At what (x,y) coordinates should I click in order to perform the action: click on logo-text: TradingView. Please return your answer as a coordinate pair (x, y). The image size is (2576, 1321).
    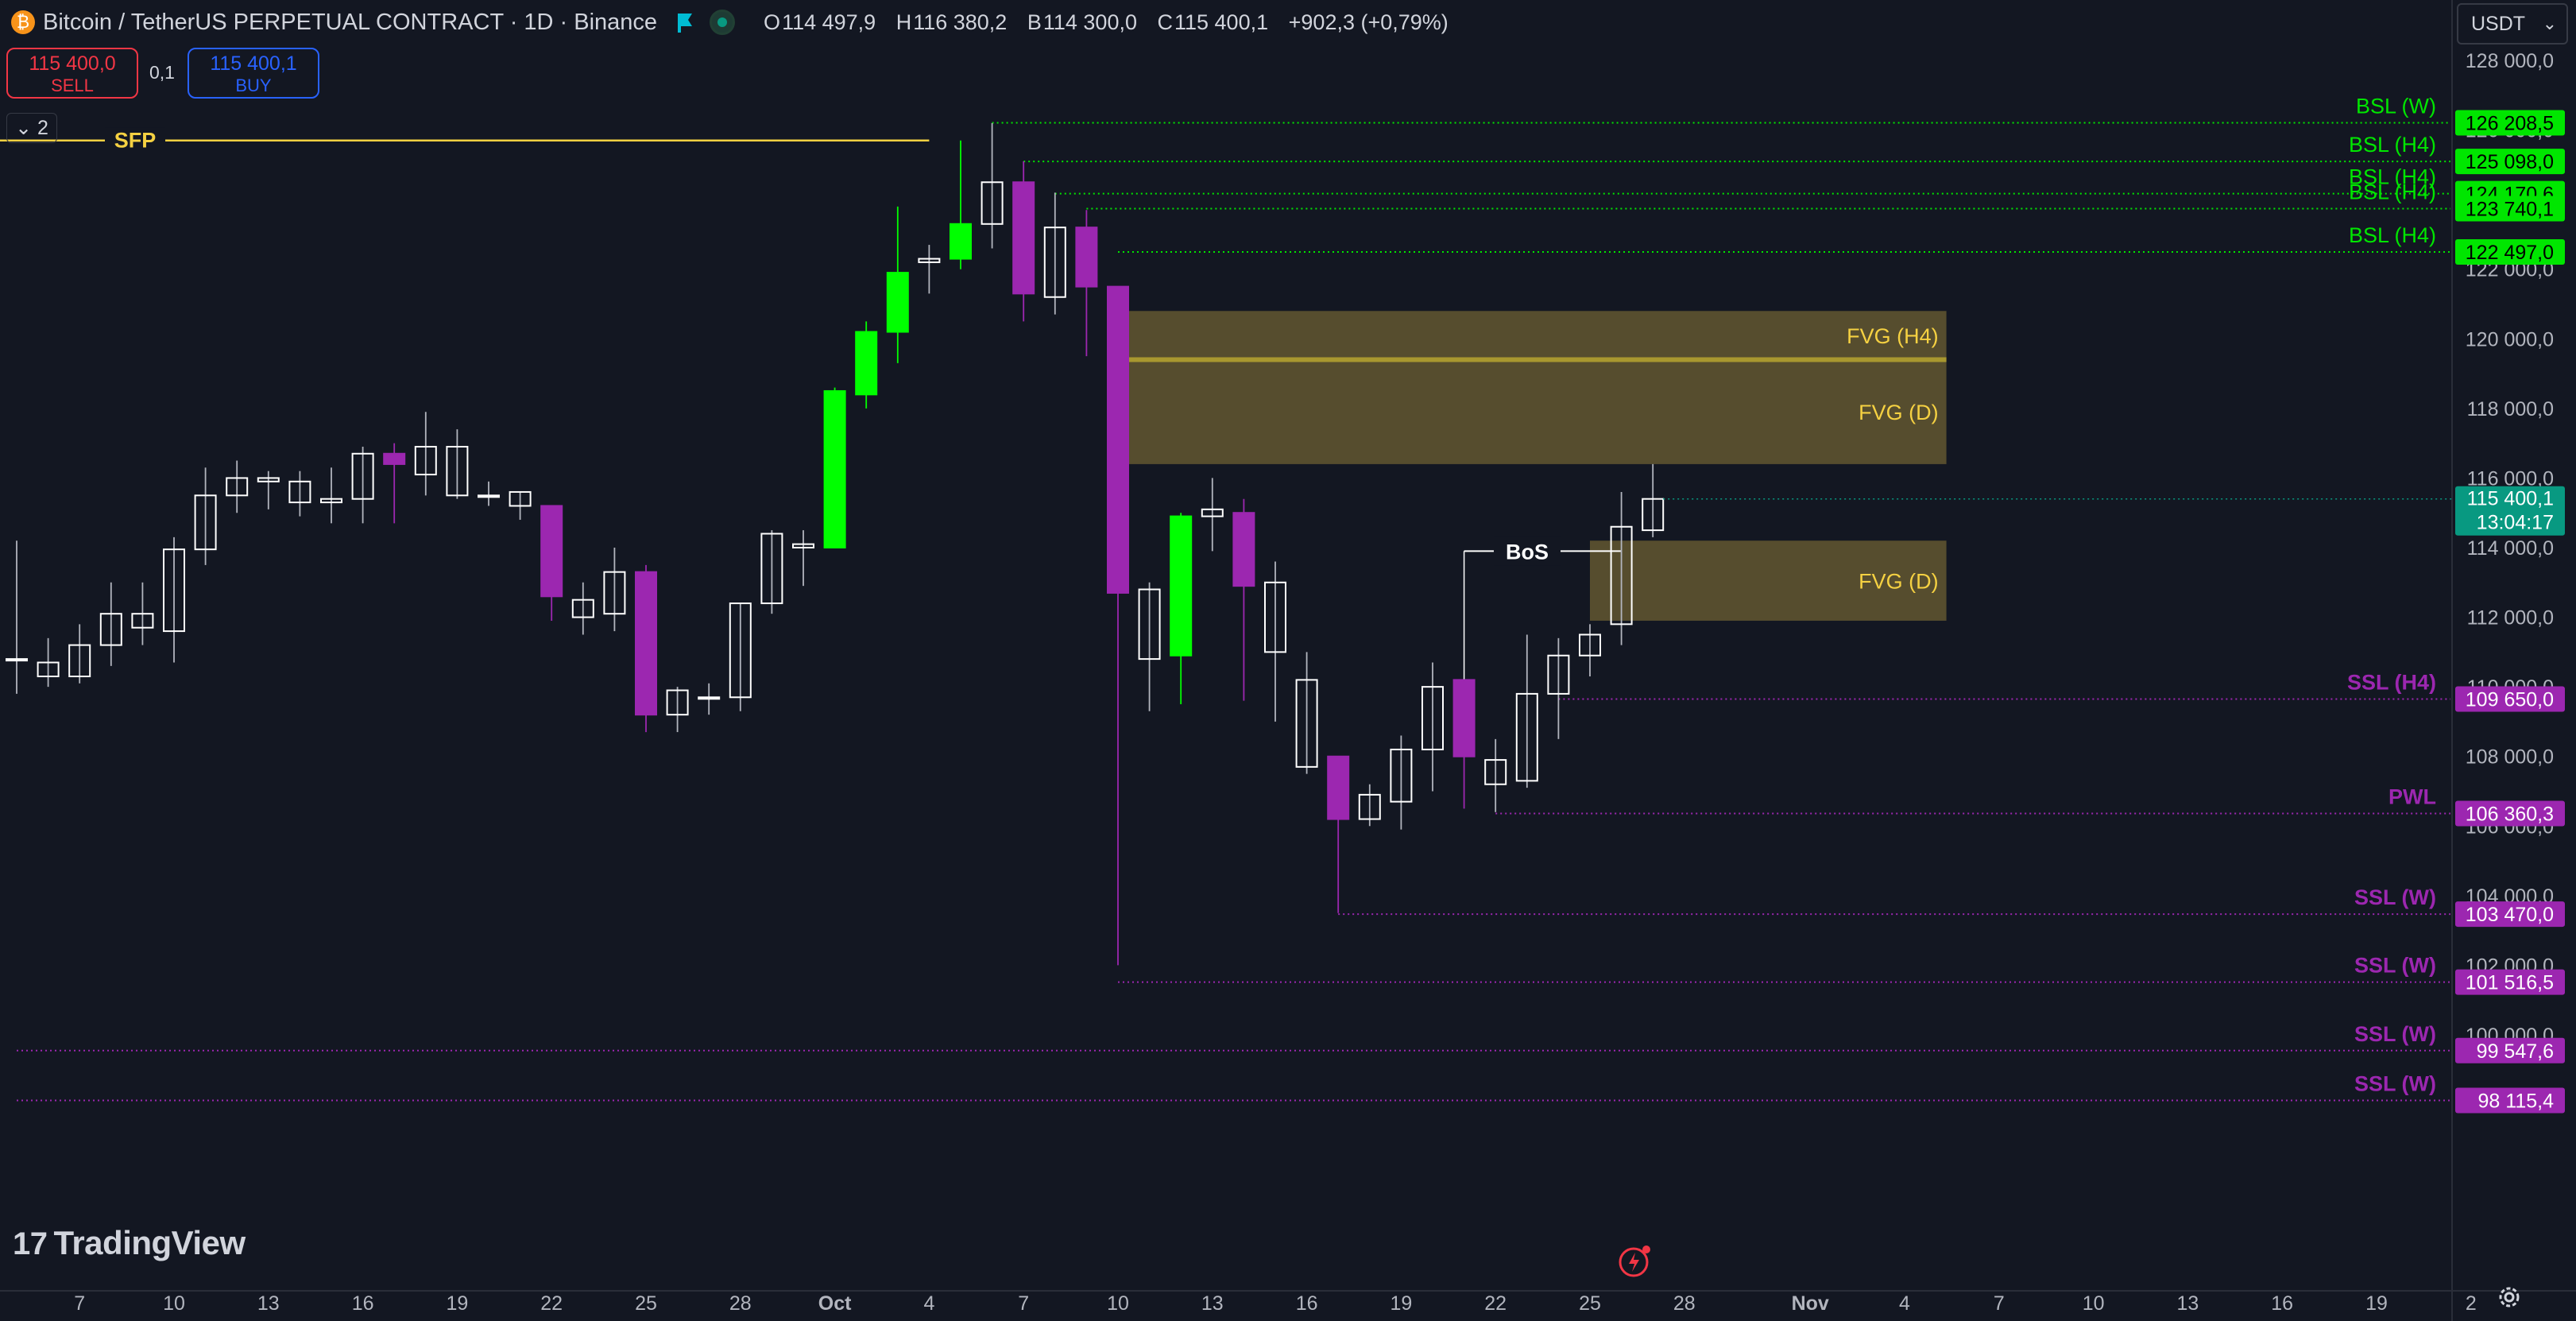
    Looking at the image, I should click on (149, 1242).